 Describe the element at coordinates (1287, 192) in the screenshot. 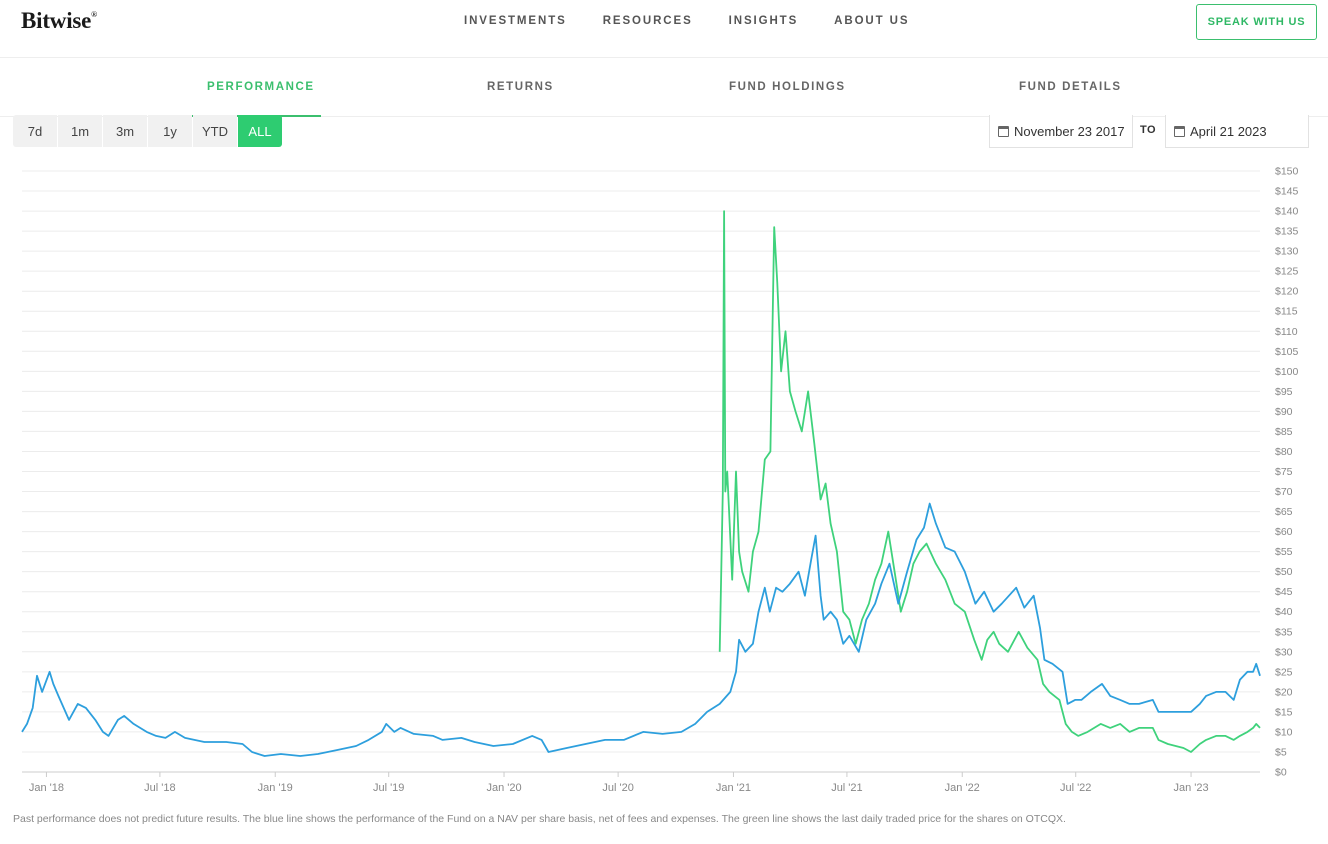

I see `y-tick-label: $145` at that location.